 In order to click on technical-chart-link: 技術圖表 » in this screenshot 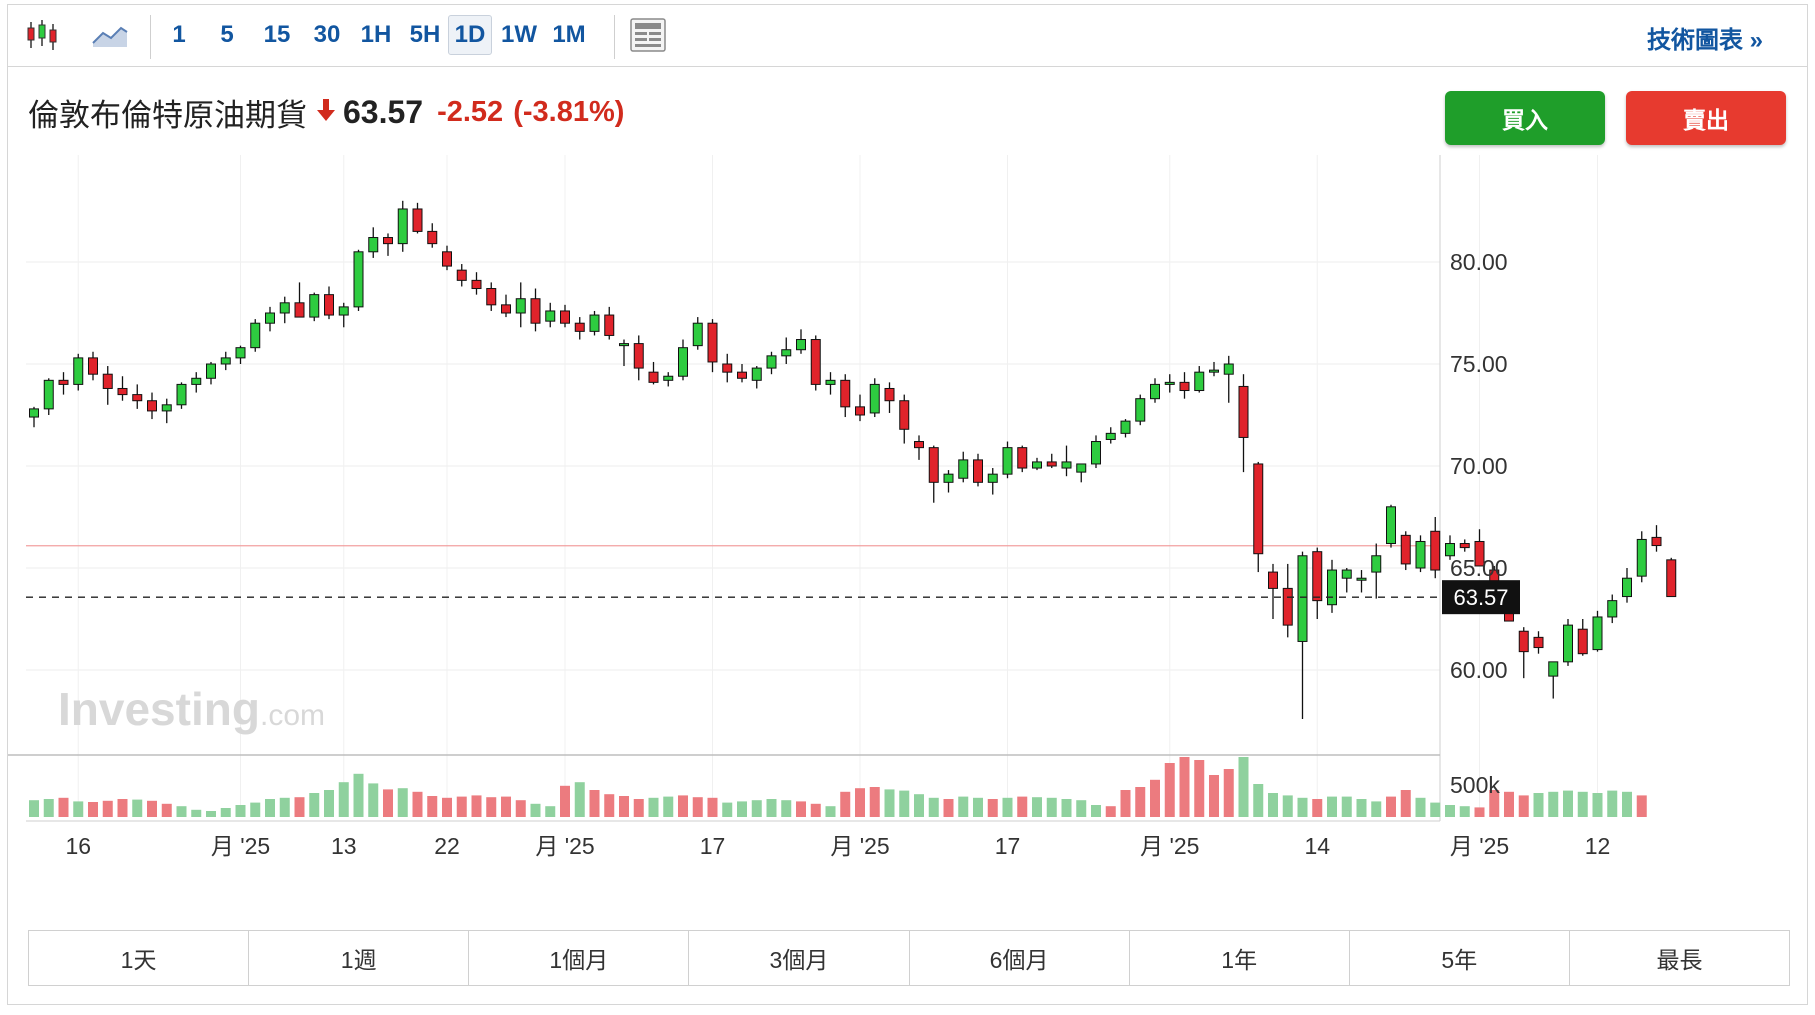, I will do `click(1704, 40)`.